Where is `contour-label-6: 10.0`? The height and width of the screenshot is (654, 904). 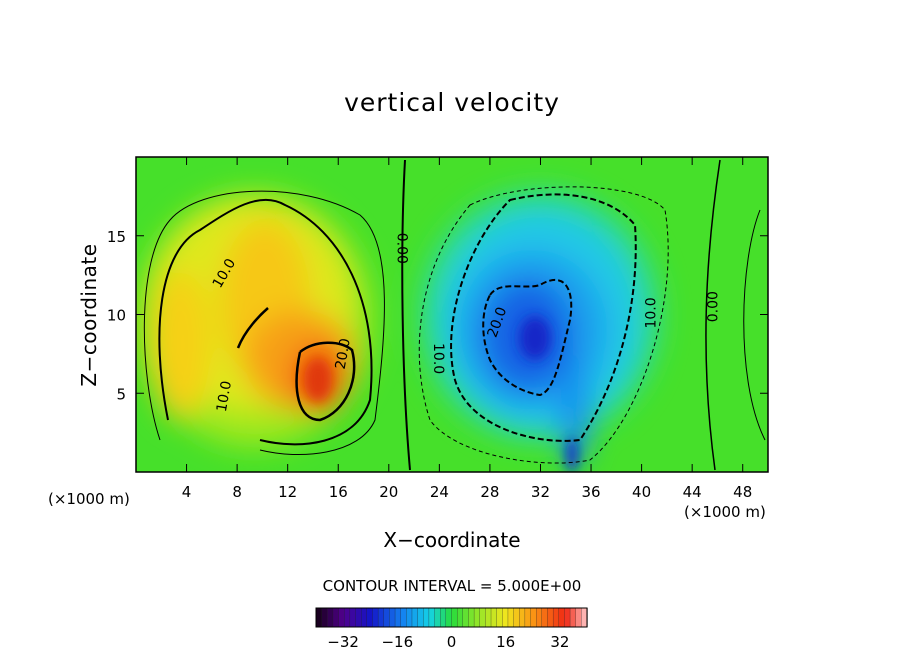 contour-label-6: 10.0 is located at coordinates (652, 312).